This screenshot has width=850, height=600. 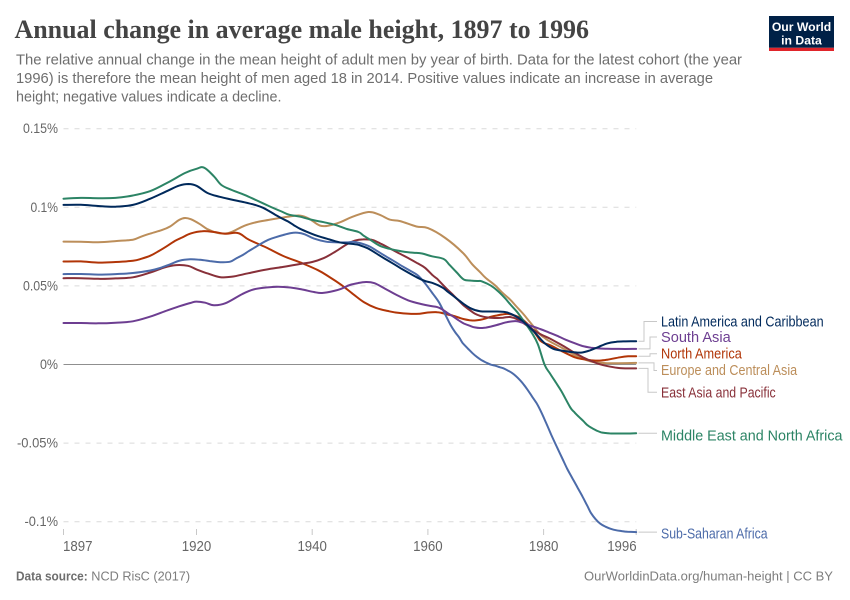 What do you see at coordinates (40, 128) in the screenshot?
I see `svg-text: 0.15%` at bounding box center [40, 128].